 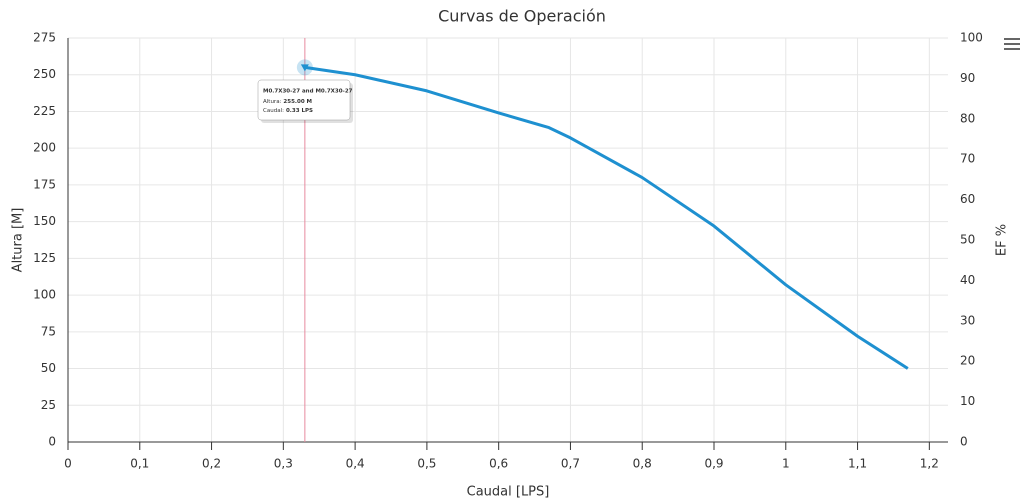 What do you see at coordinates (283, 464) in the screenshot?
I see `x-tick-label: 0,3` at bounding box center [283, 464].